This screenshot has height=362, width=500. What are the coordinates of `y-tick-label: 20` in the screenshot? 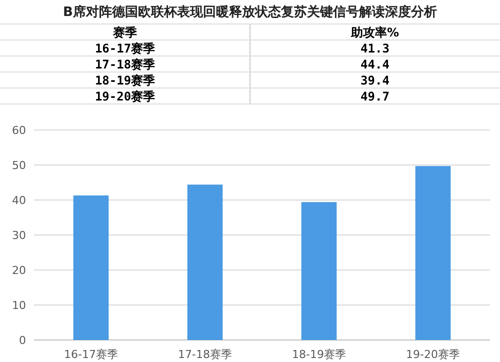 It's located at (19, 270).